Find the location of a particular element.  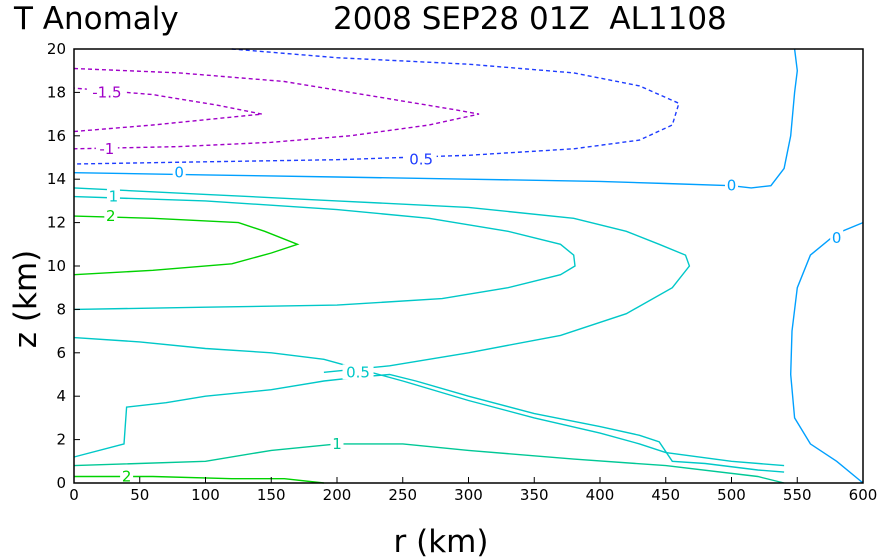

x-axis-label: r (km) is located at coordinates (441, 541).